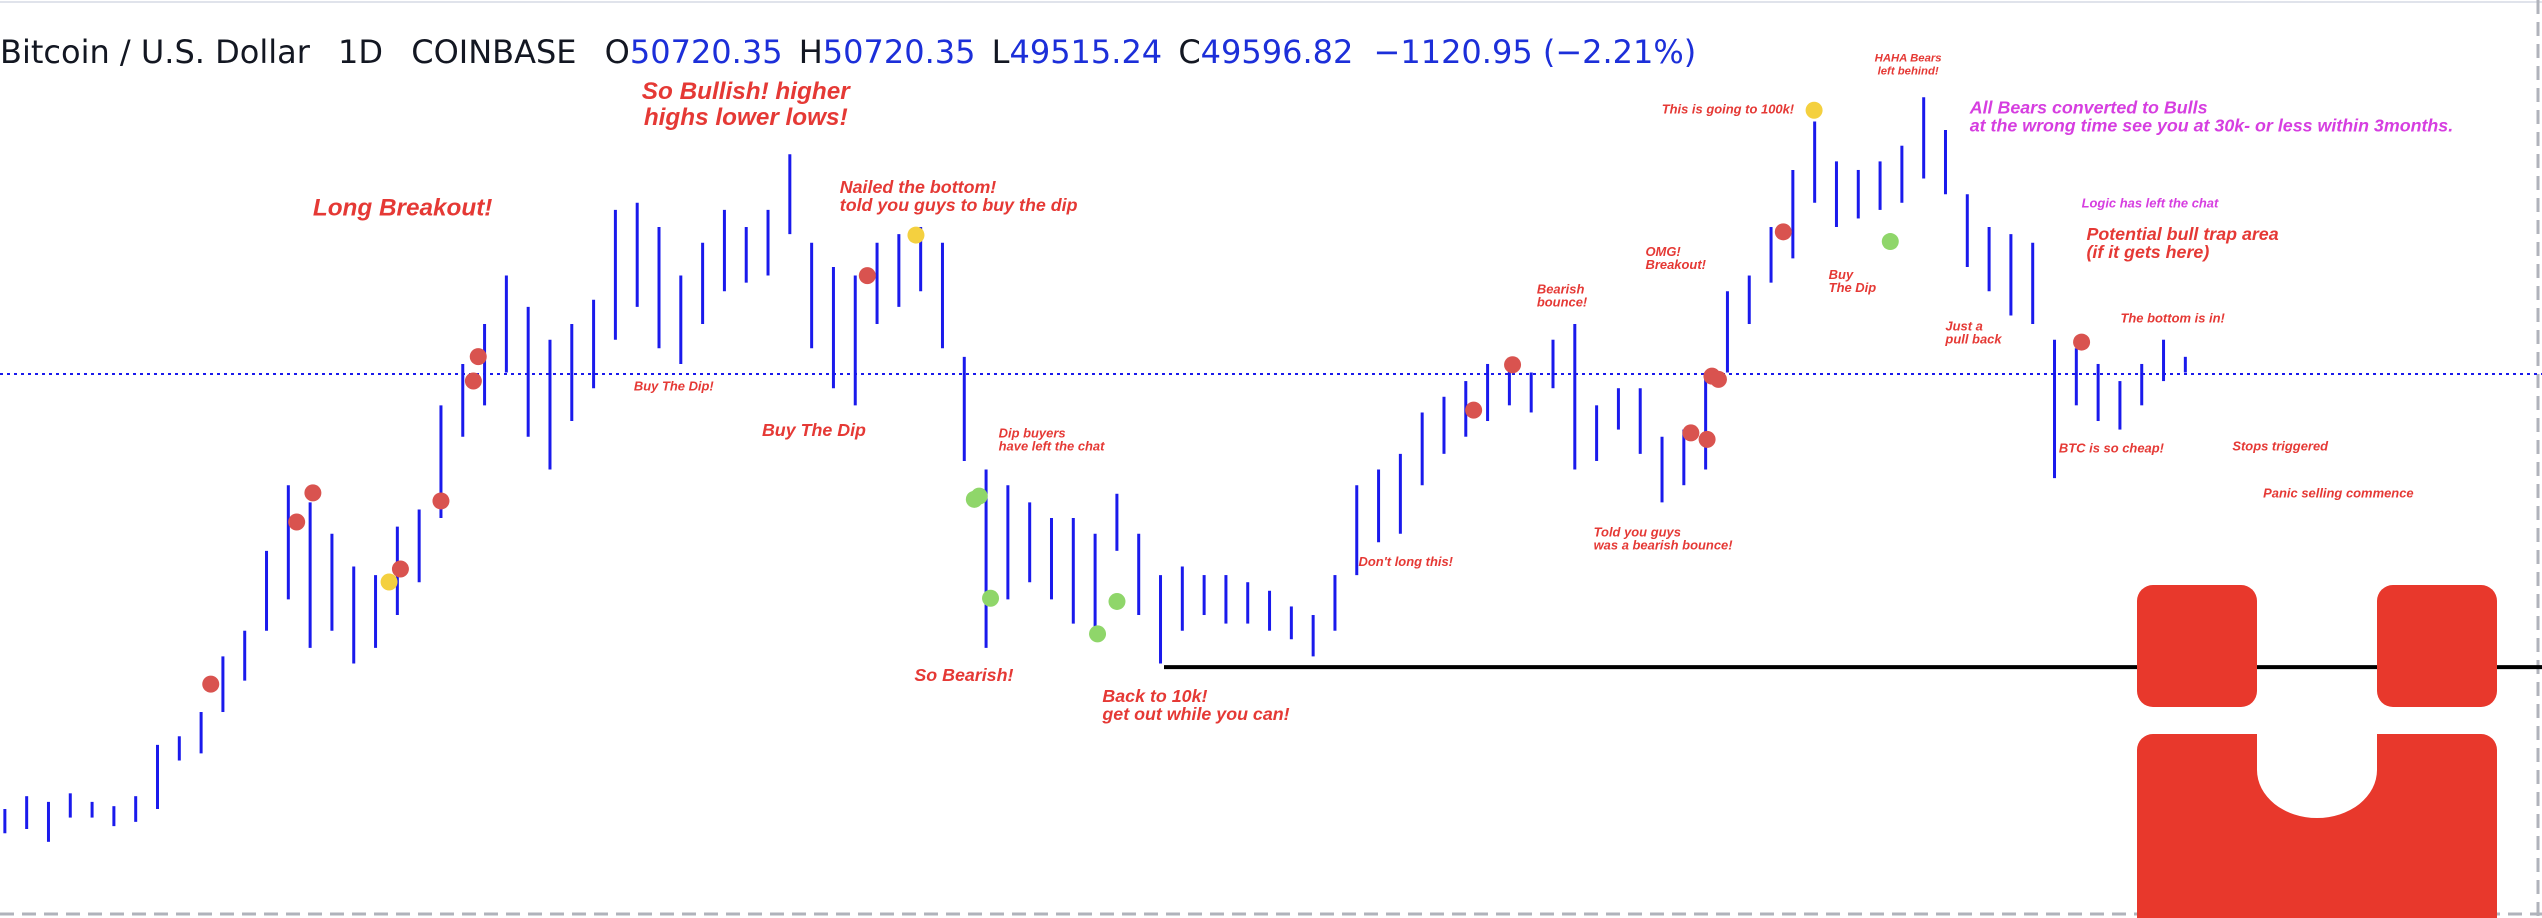 Image resolution: width=2542 pixels, height=918 pixels. What do you see at coordinates (1032, 433) in the screenshot?
I see `annotation: Dip buyers` at bounding box center [1032, 433].